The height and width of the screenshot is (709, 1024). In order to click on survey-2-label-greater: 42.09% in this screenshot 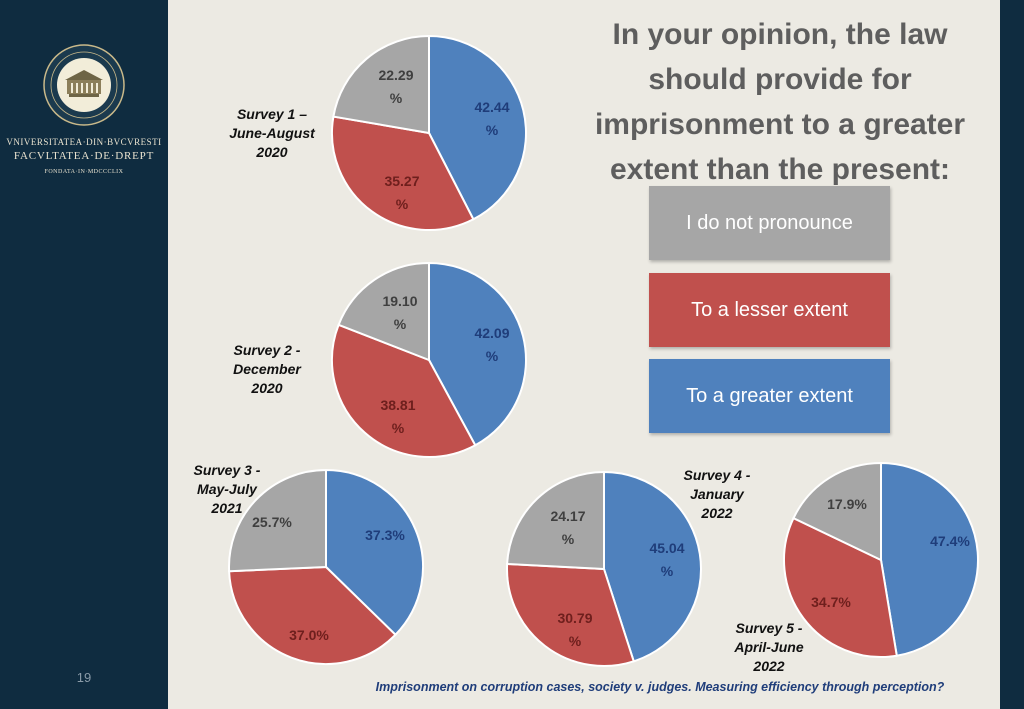, I will do `click(491, 344)`.